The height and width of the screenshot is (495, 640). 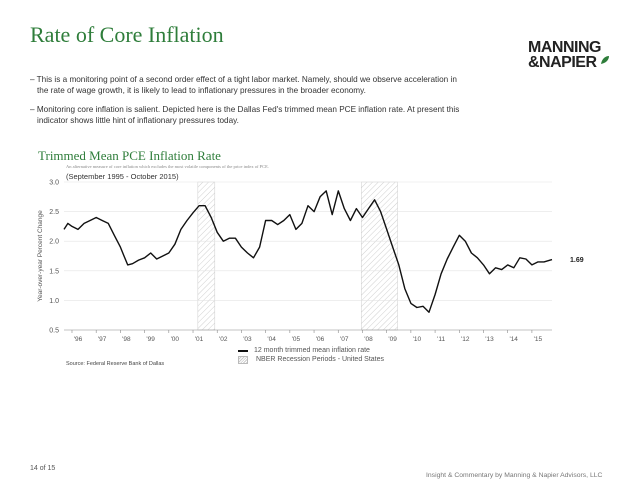 What do you see at coordinates (296, 339) in the screenshot?
I see `x-tick-label: '05` at bounding box center [296, 339].